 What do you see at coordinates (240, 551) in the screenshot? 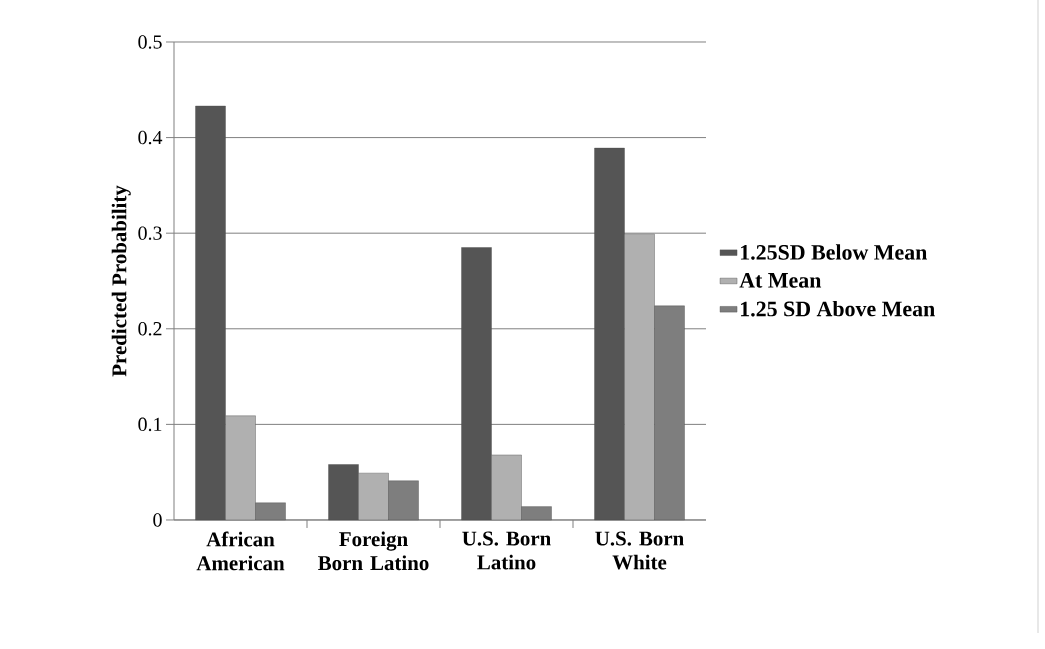
I see `x-tick-label: African American` at bounding box center [240, 551].